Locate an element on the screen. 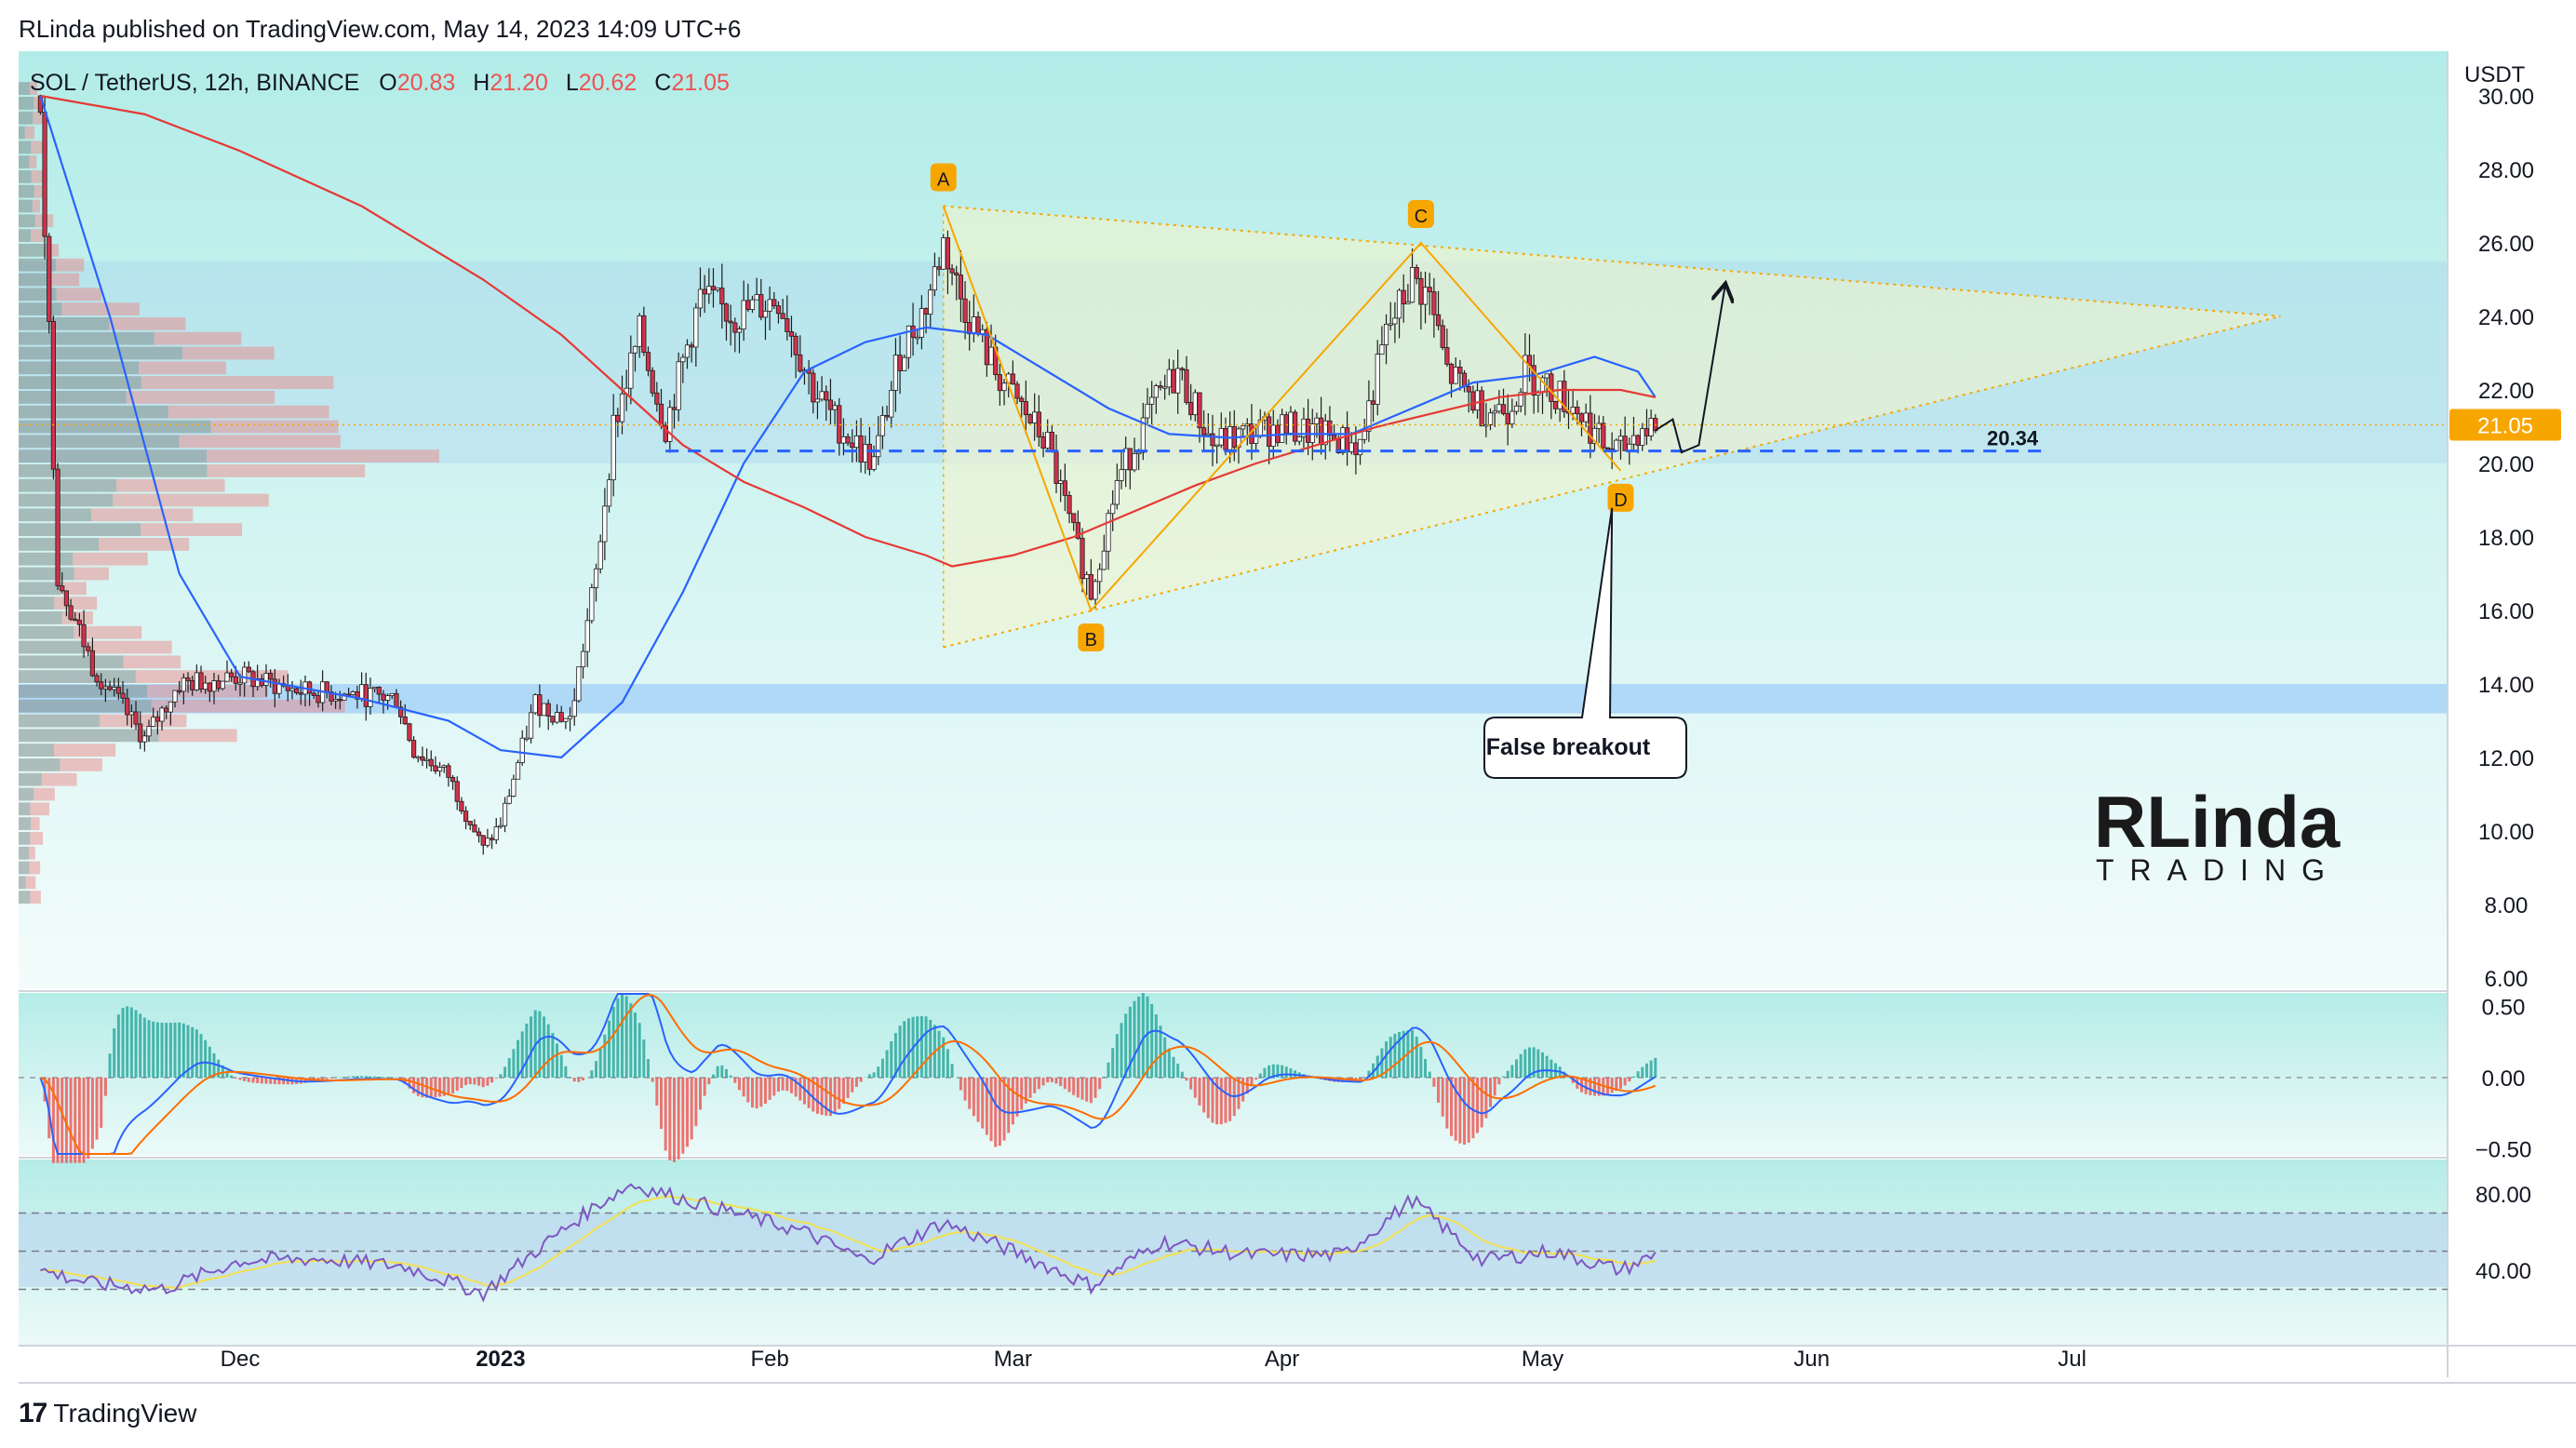 This screenshot has height=1448, width=2576. time-axis: Dec 2023 Feb Mar Apr May Jun Jul is located at coordinates (1153, 1360).